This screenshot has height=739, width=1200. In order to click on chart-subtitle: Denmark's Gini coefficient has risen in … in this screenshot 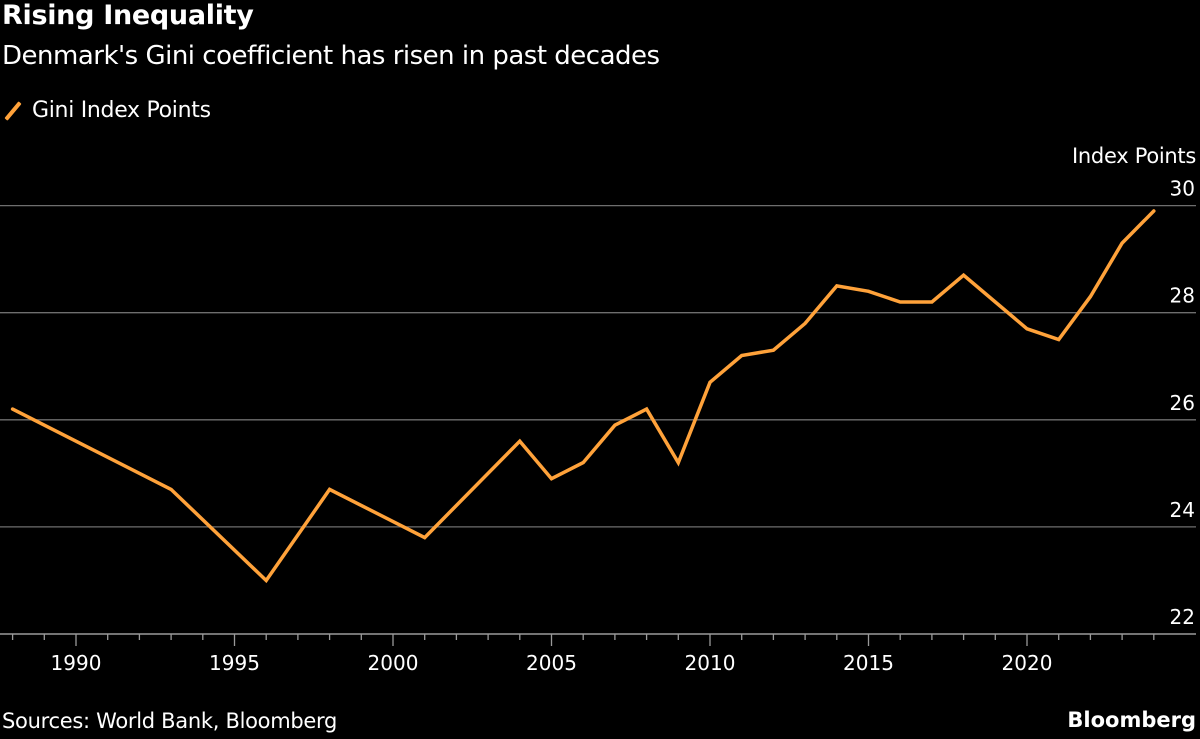, I will do `click(331, 56)`.